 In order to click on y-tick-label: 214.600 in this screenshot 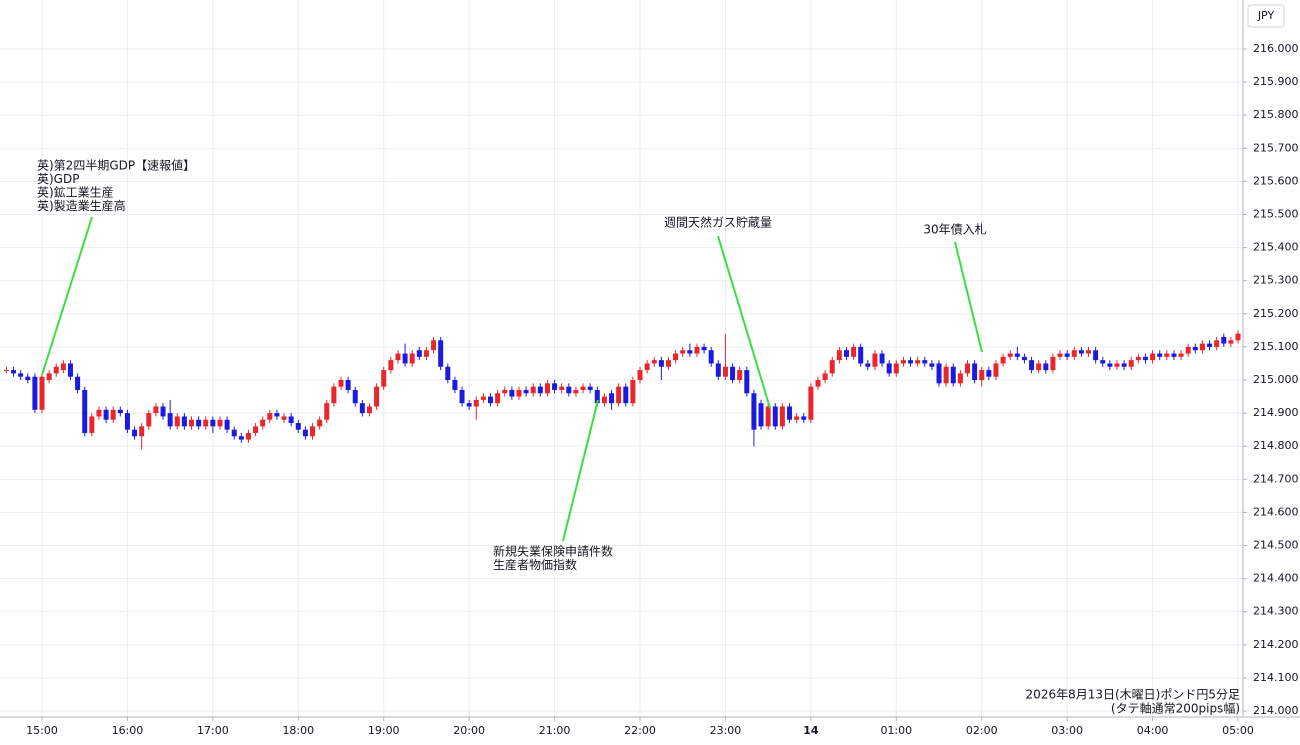, I will do `click(1276, 511)`.